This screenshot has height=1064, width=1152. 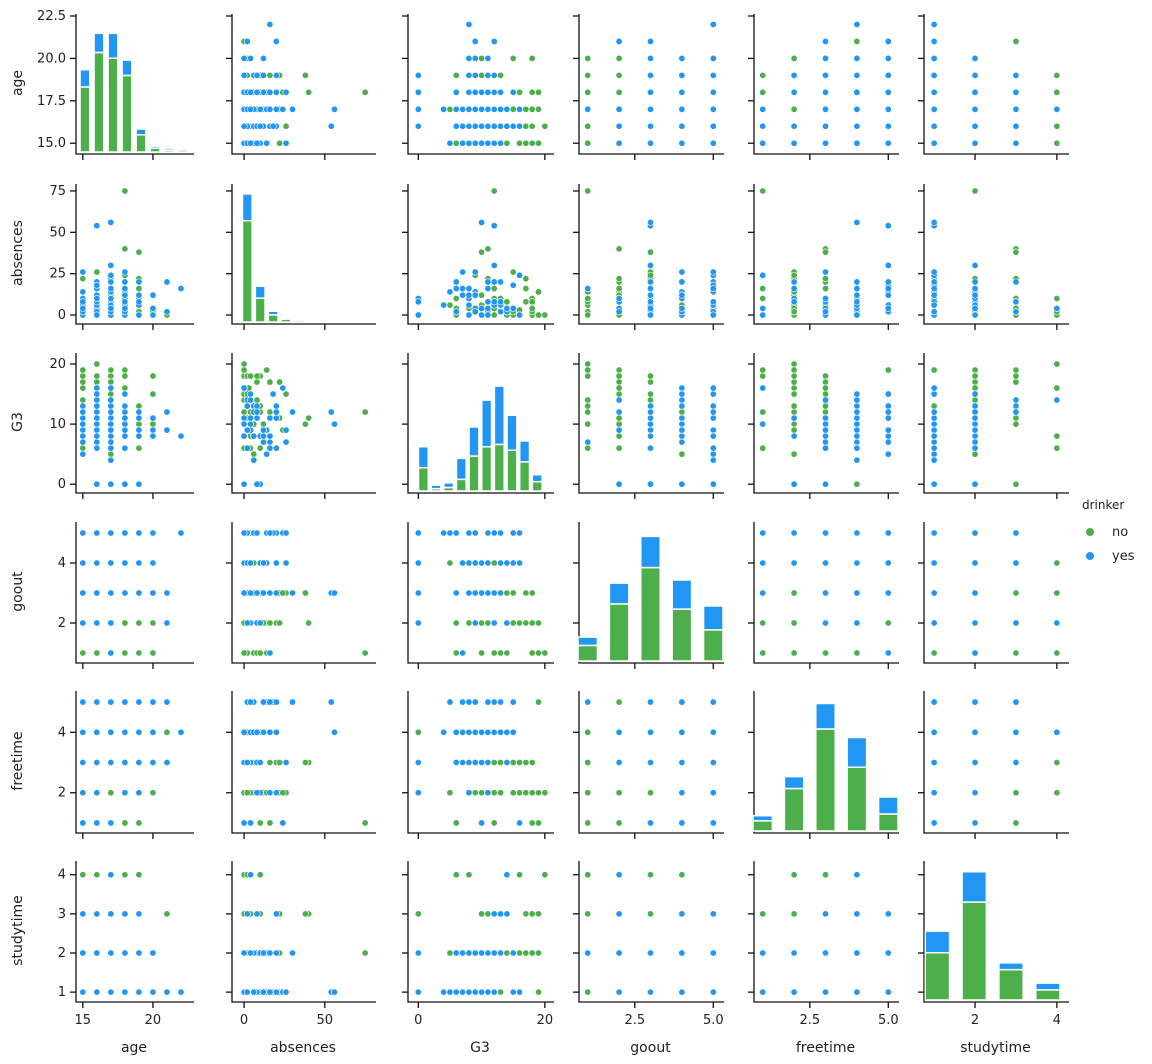 I want to click on ytick-label: 20, so click(x=57, y=364).